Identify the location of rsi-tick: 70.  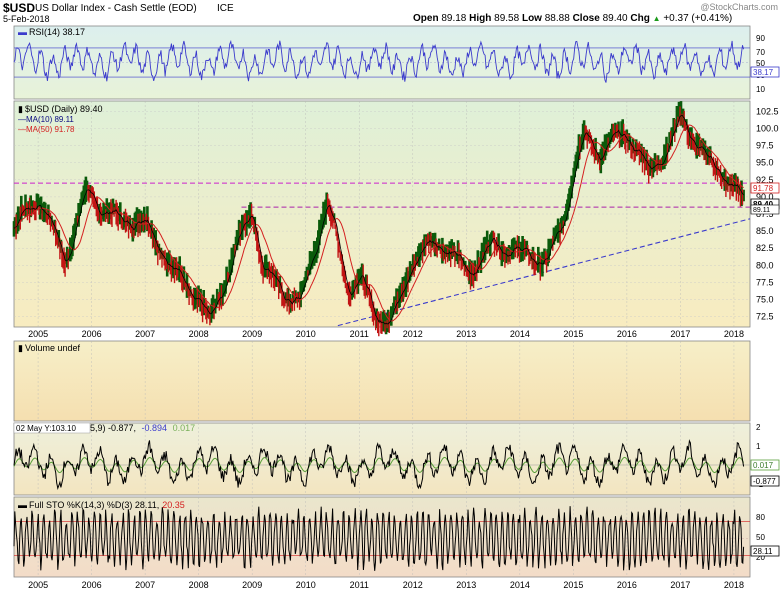
(760, 52).